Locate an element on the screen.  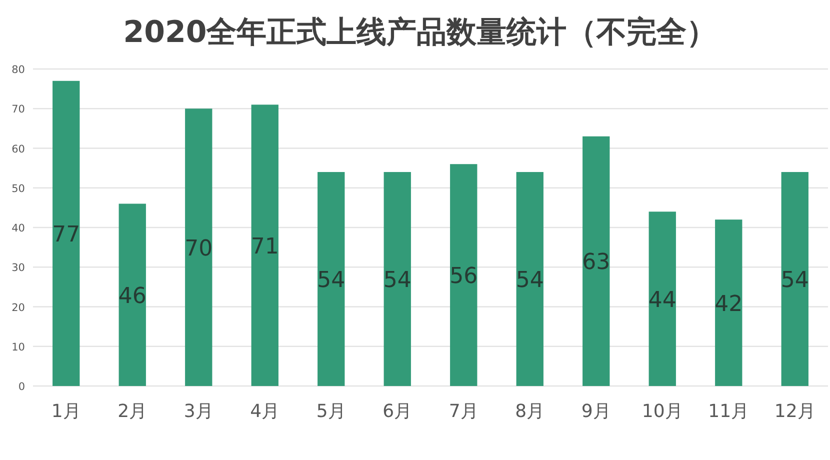
data-label: 77 is located at coordinates (66, 235).